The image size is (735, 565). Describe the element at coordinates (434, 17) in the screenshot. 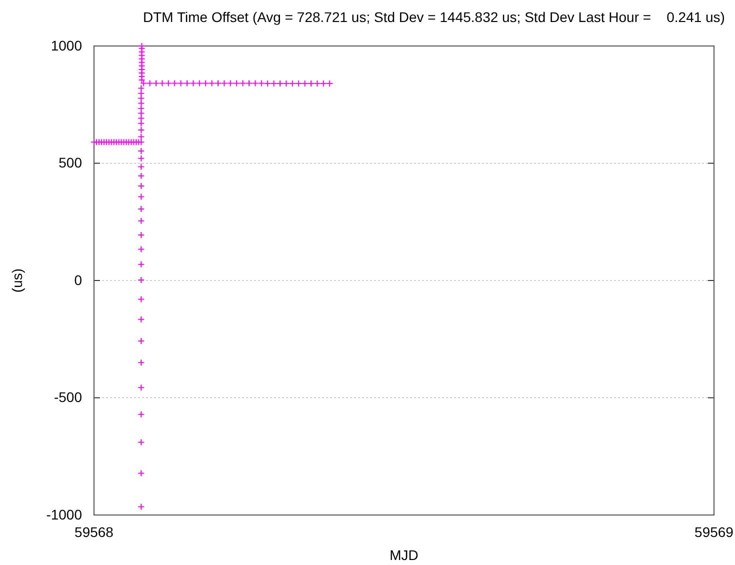

I see `chart-title: DTM Time Offset (Avg = 728.721 us; Std Dev = 1445.832 us; Std Dev Last Hour = 0.241 us)` at that location.